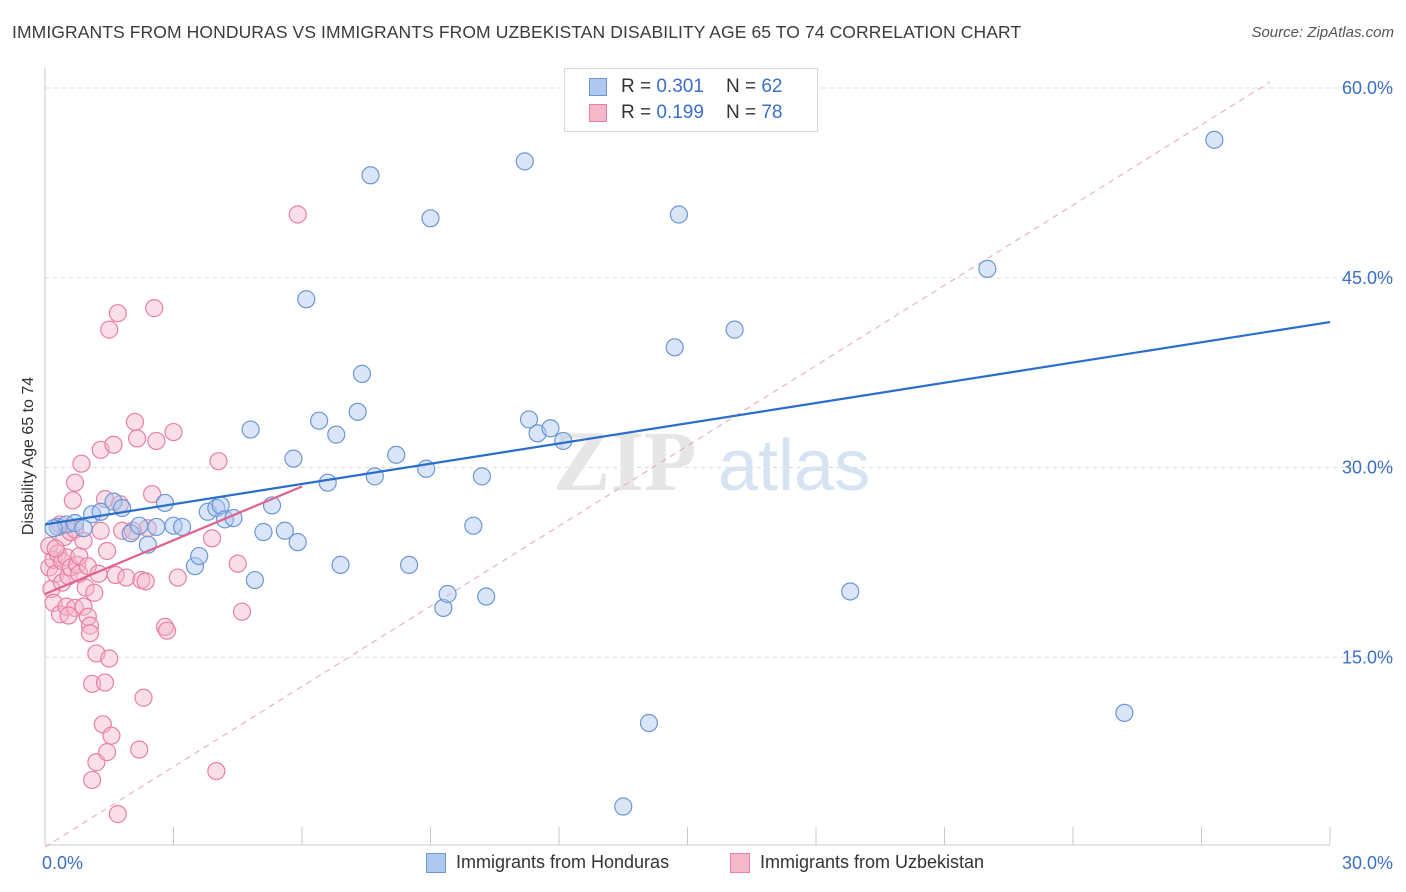  I want to click on legend-label: Immigrants from Uzbekistan, so click(872, 862).